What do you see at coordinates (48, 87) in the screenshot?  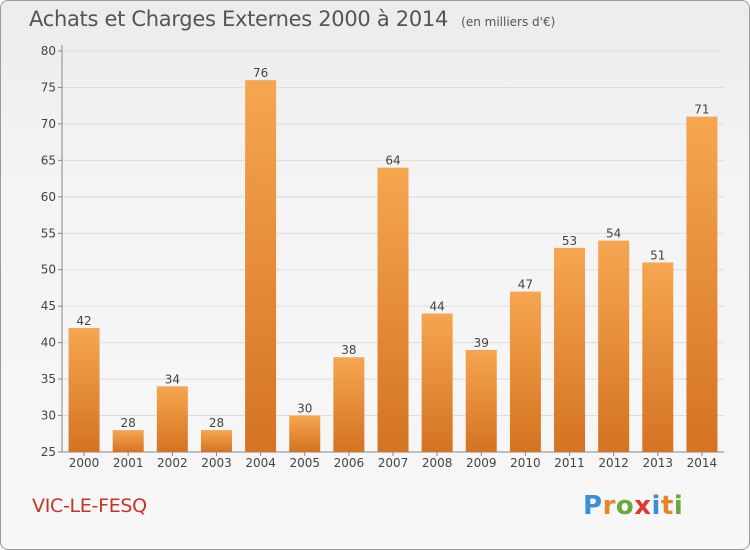 I see `y-tick-label: 75` at bounding box center [48, 87].